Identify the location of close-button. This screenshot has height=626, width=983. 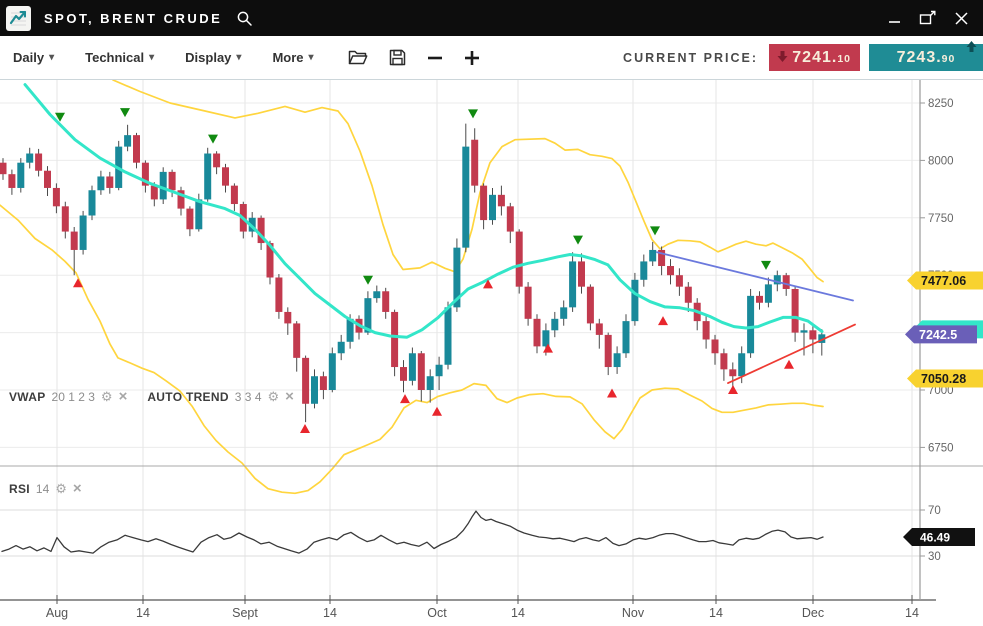
(961, 18).